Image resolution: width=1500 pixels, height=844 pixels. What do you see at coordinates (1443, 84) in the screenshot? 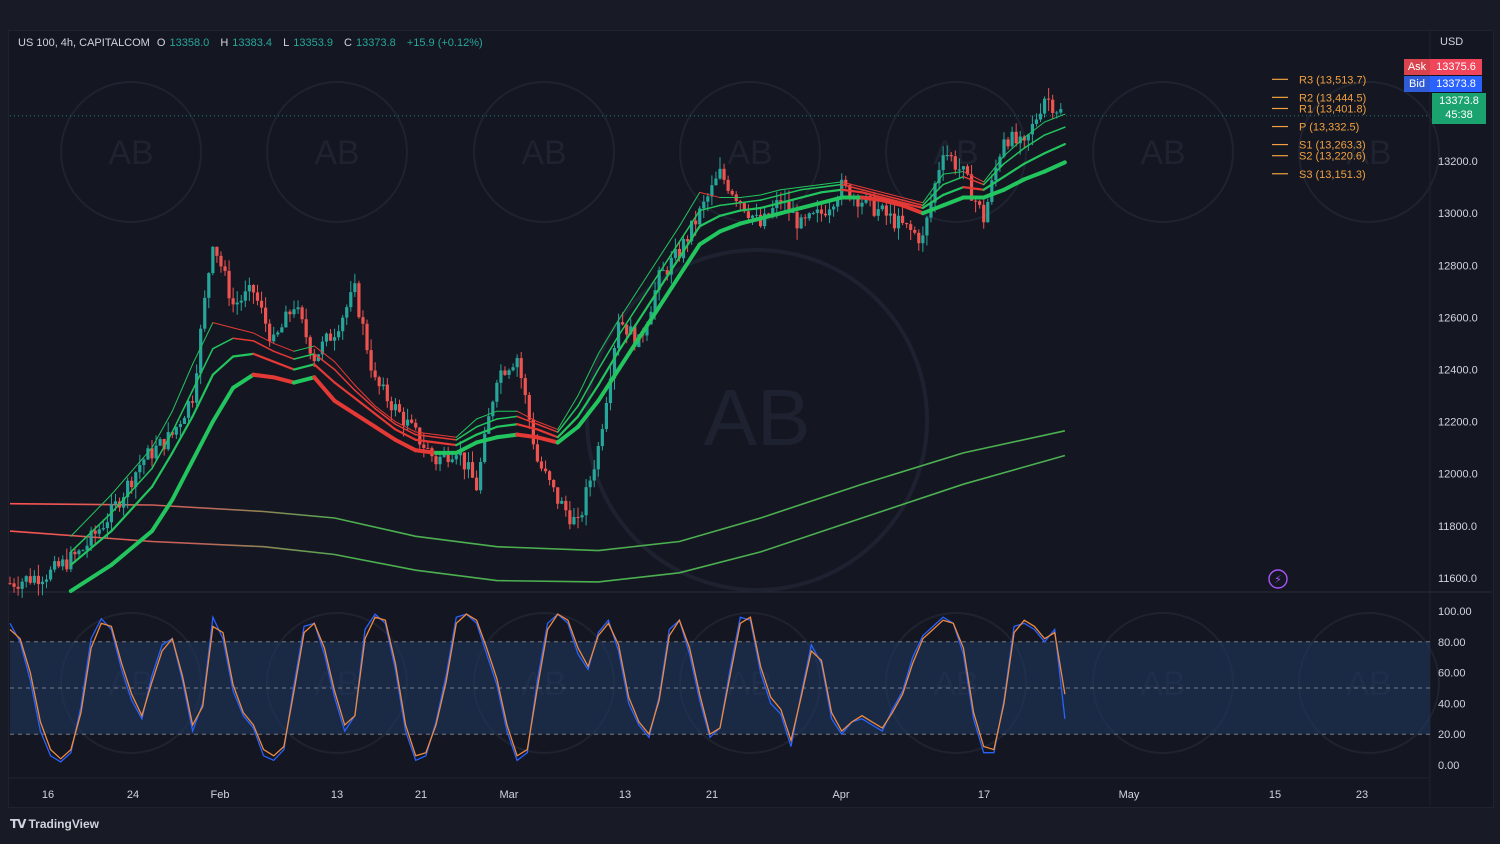
I see `bid-quote: Bid 13373.8` at bounding box center [1443, 84].